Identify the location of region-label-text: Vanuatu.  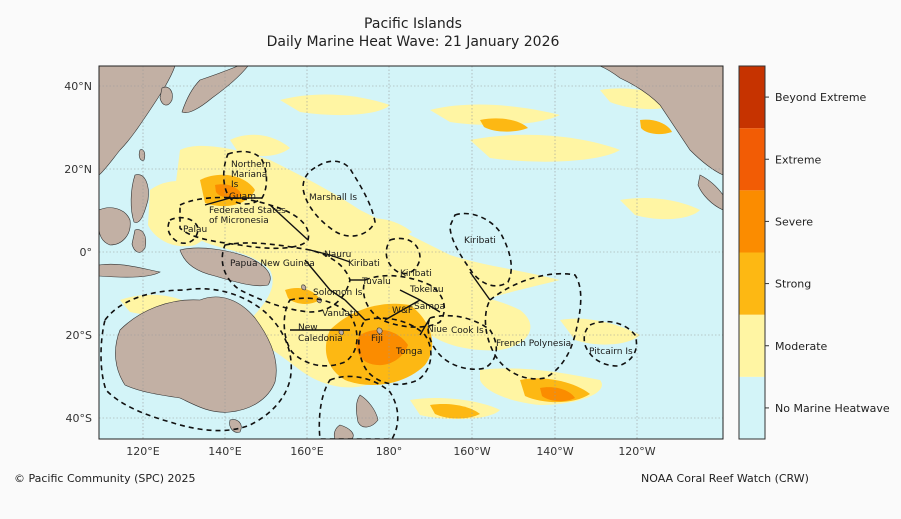
(340, 314).